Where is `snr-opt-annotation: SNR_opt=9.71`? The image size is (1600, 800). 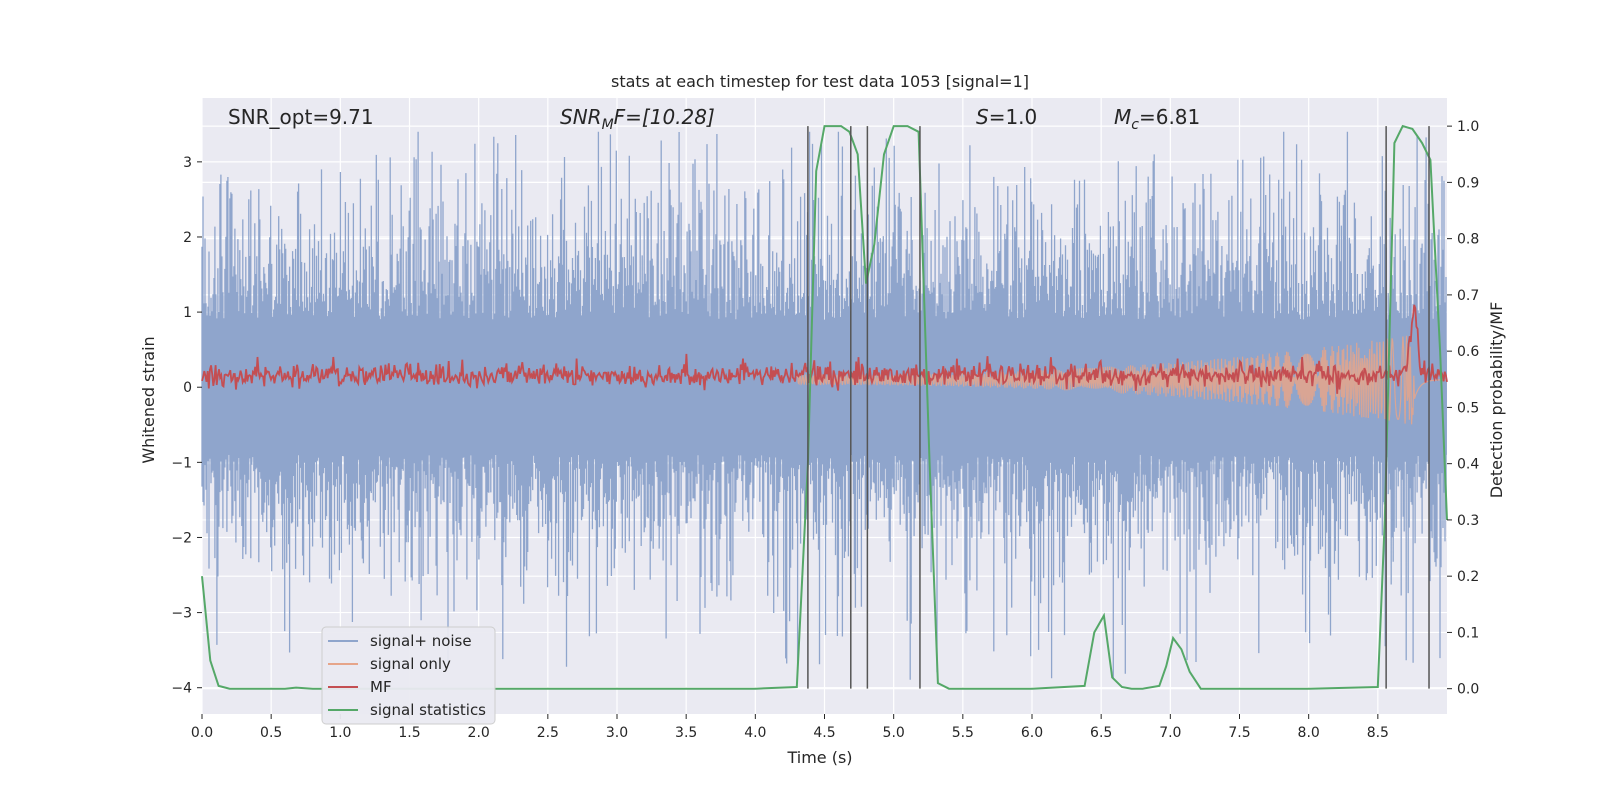
snr-opt-annotation: SNR_opt=9.71 is located at coordinates (301, 117).